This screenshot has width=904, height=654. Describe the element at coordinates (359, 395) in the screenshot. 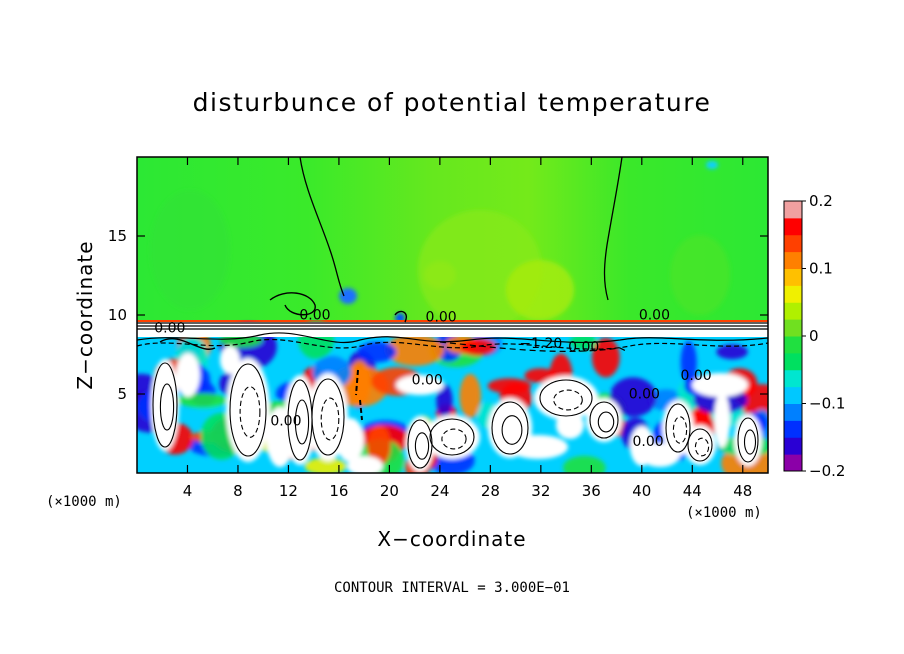

I see `dashed-contour` at that location.